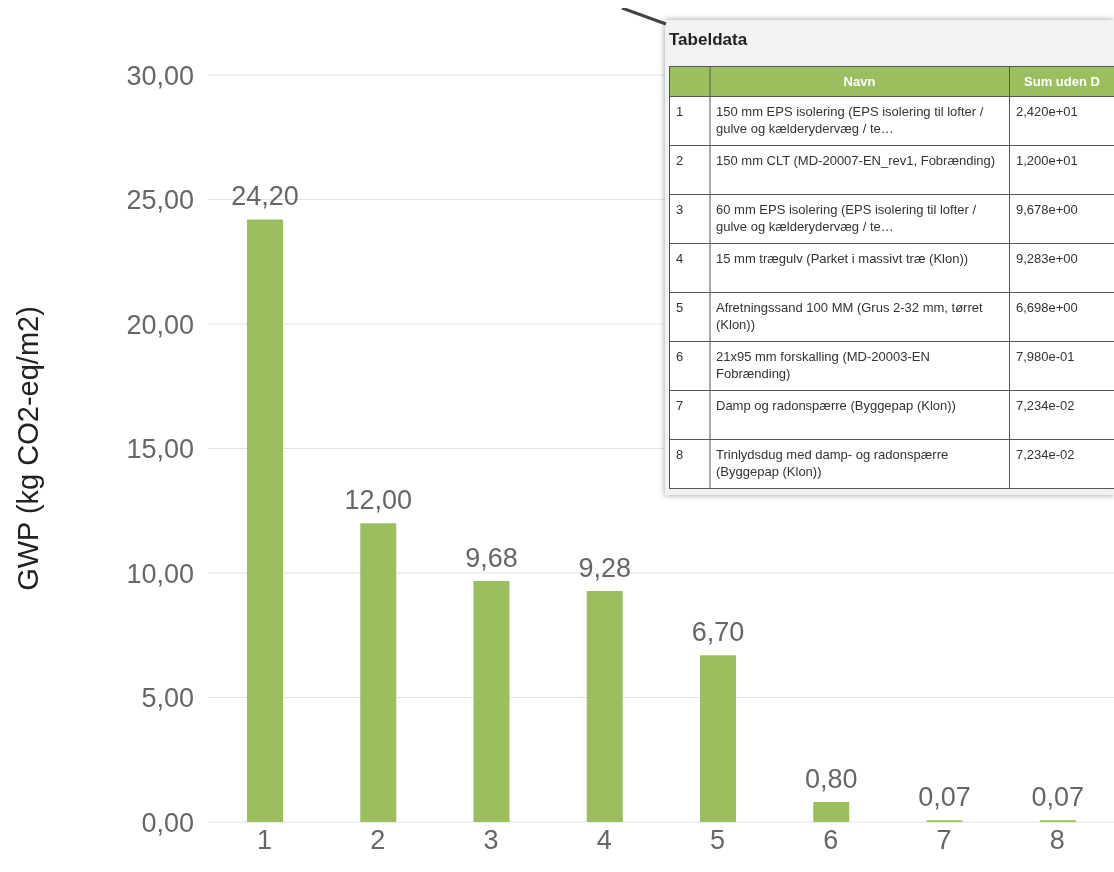 The height and width of the screenshot is (872, 1114). Describe the element at coordinates (167, 822) in the screenshot. I see `y-tick-label: 0,00` at that location.